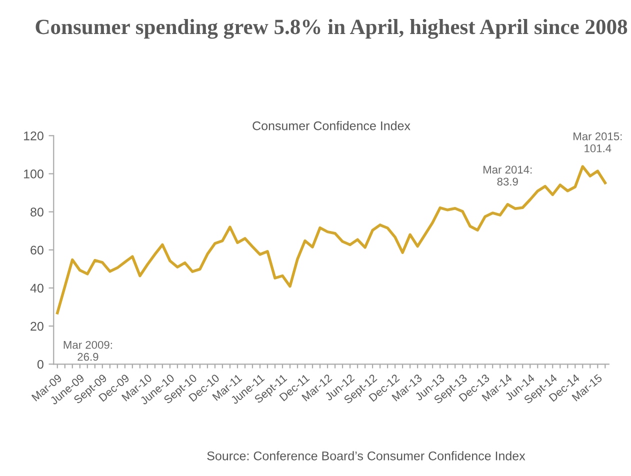  What do you see at coordinates (37, 288) in the screenshot?
I see `y-tick-label: 40` at bounding box center [37, 288].